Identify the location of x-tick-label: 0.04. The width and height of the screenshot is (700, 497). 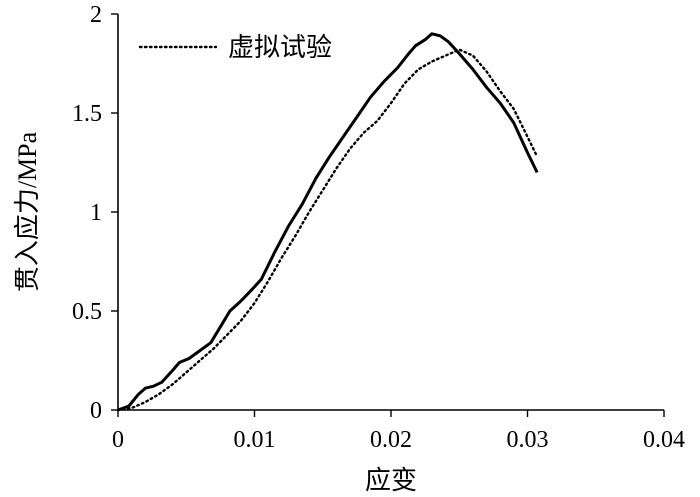
(664, 440).